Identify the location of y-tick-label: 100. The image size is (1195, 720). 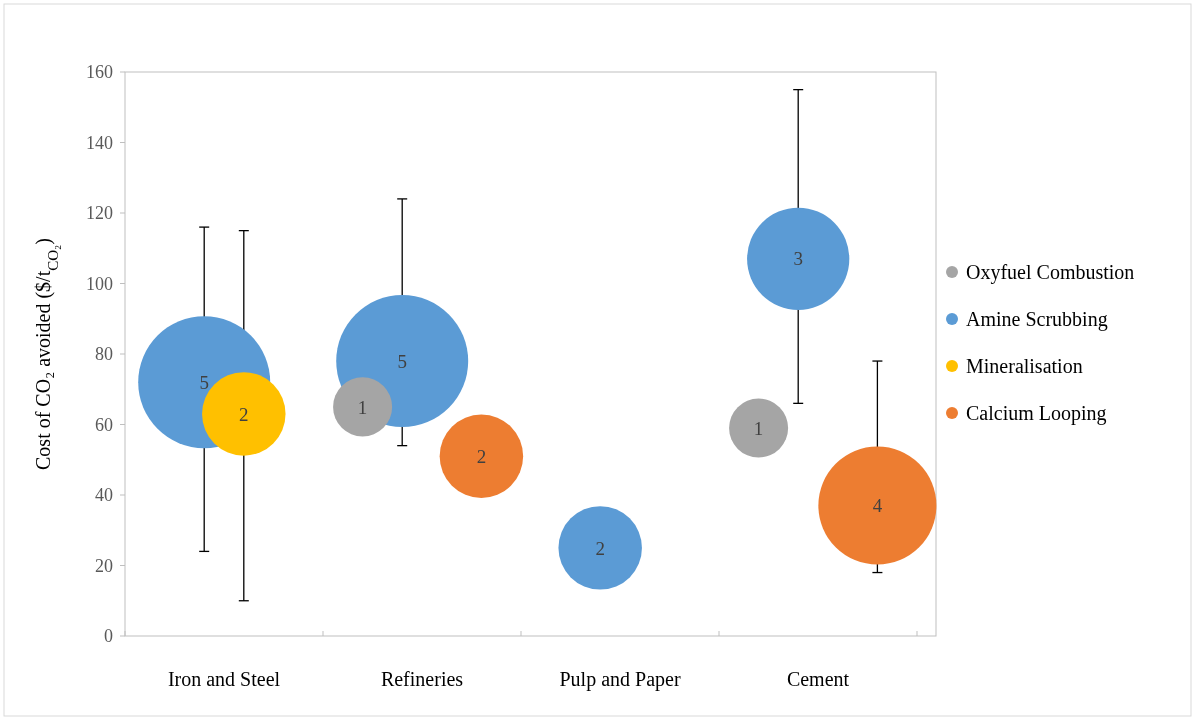
(99, 283).